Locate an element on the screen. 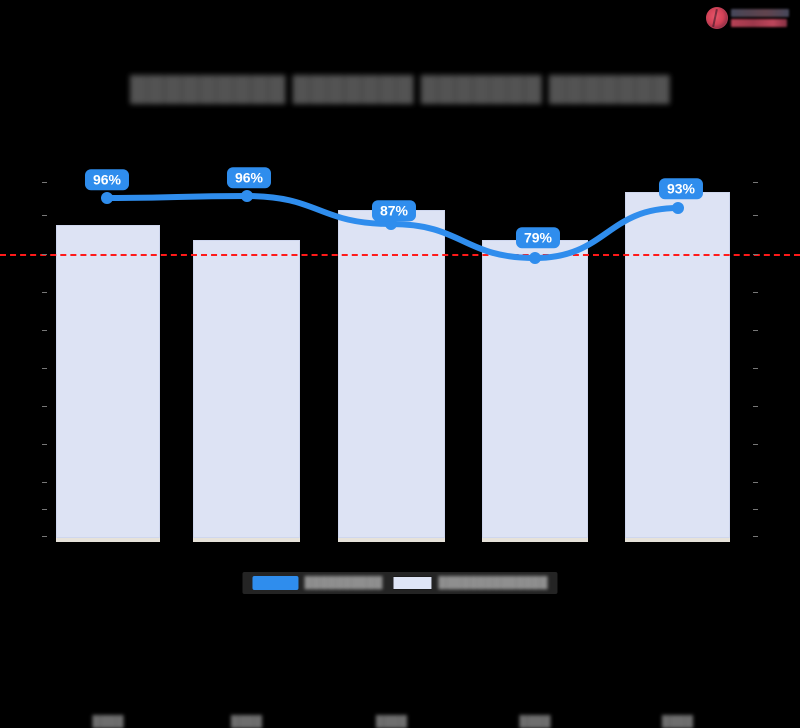 This screenshot has width=800, height=728. logo-mark-icon is located at coordinates (717, 18).